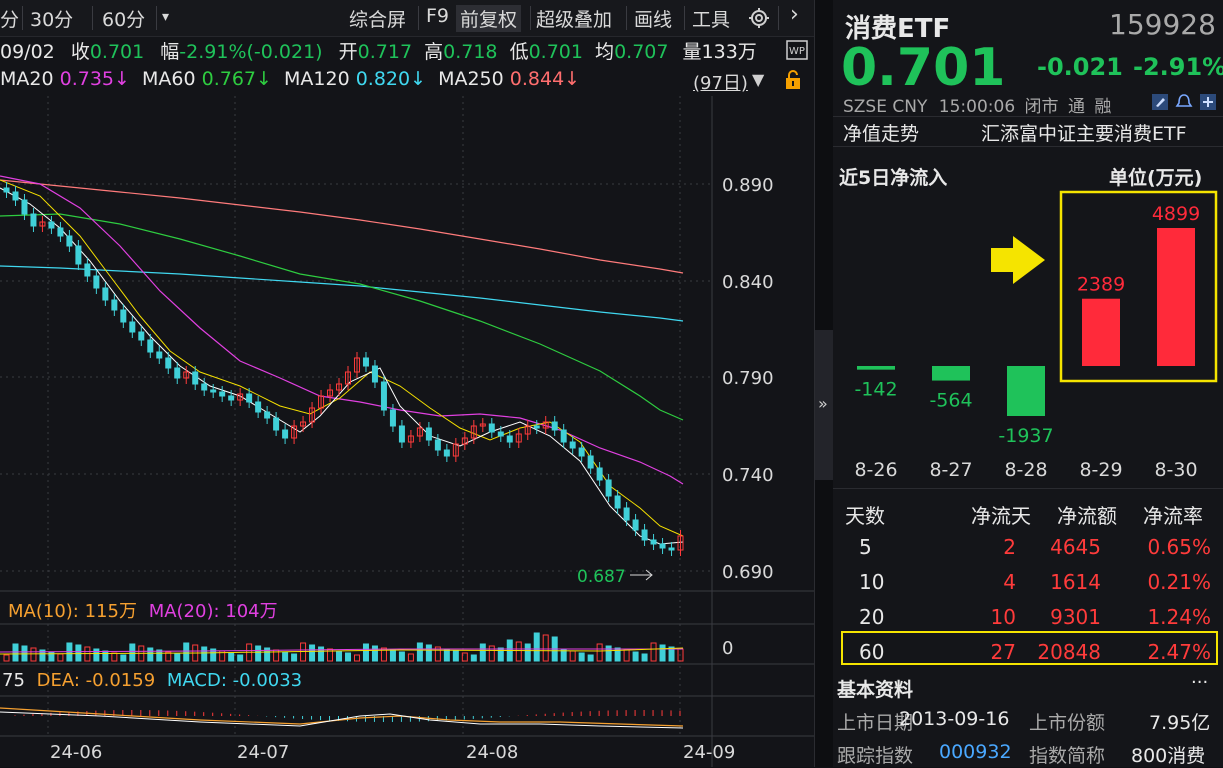 The height and width of the screenshot is (768, 1223). Describe the element at coordinates (1101, 285) in the screenshot. I see `flow-bar-value: 2389` at that location.